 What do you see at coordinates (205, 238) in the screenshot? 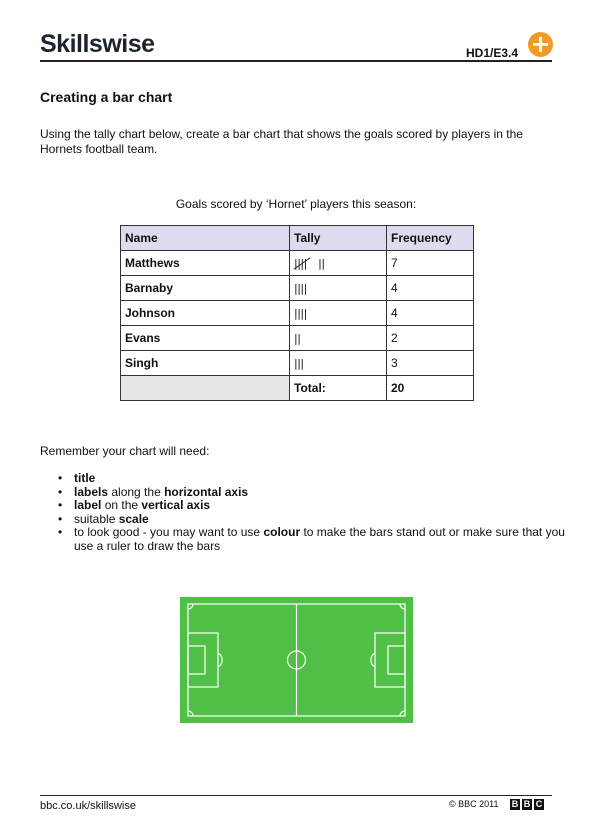
I see `header-name: Name` at bounding box center [205, 238].